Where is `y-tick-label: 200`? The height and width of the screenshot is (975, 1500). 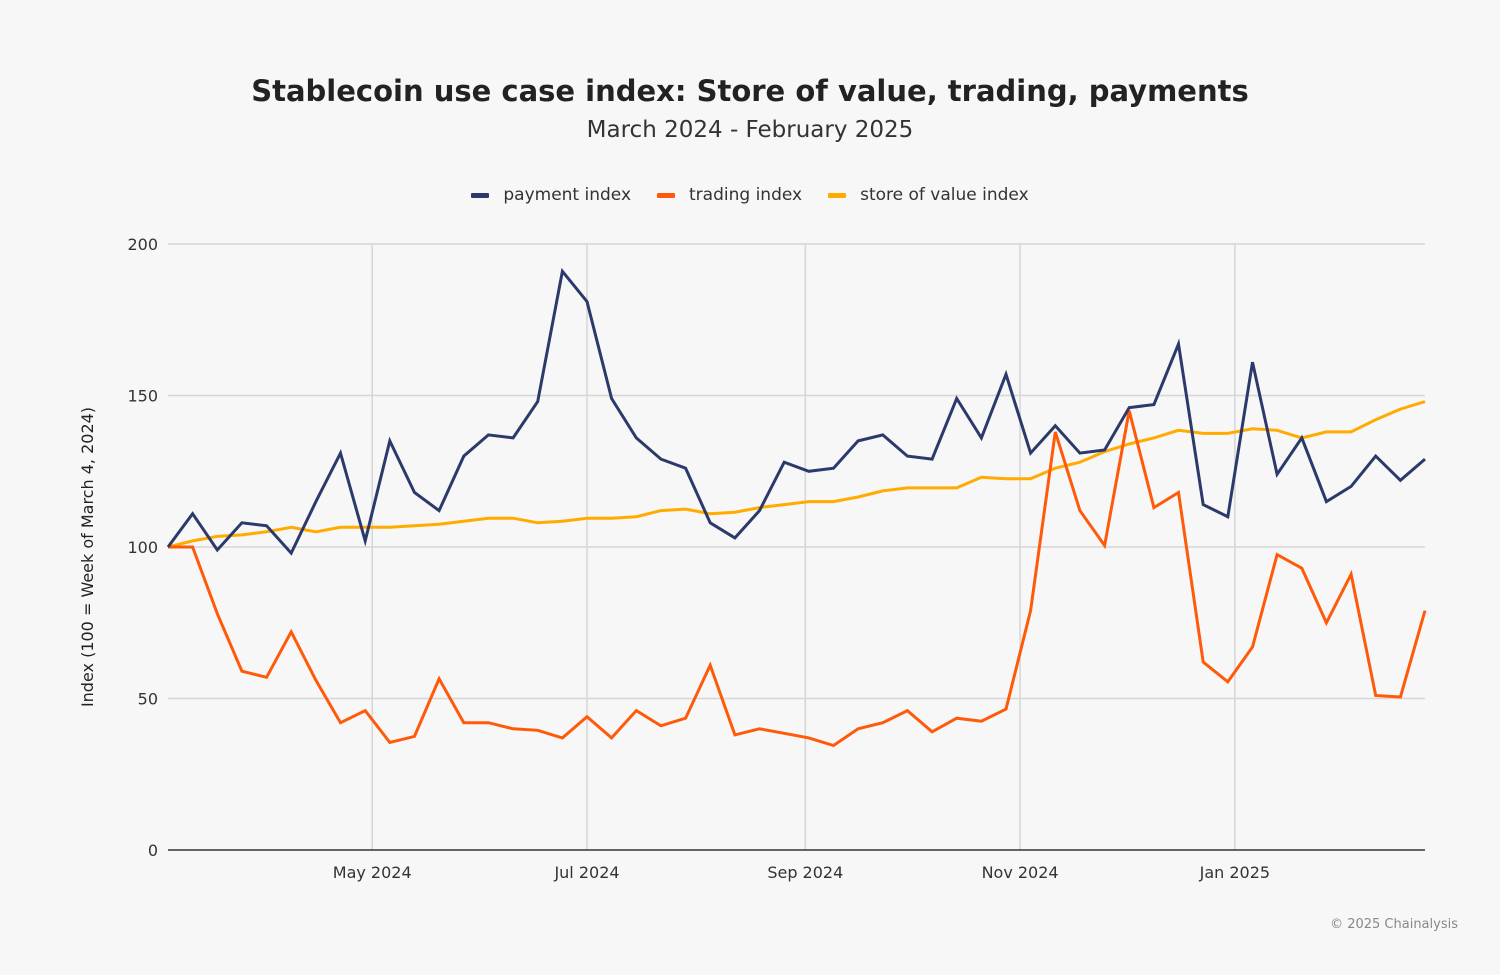
y-tick-label: 200 is located at coordinates (142, 244).